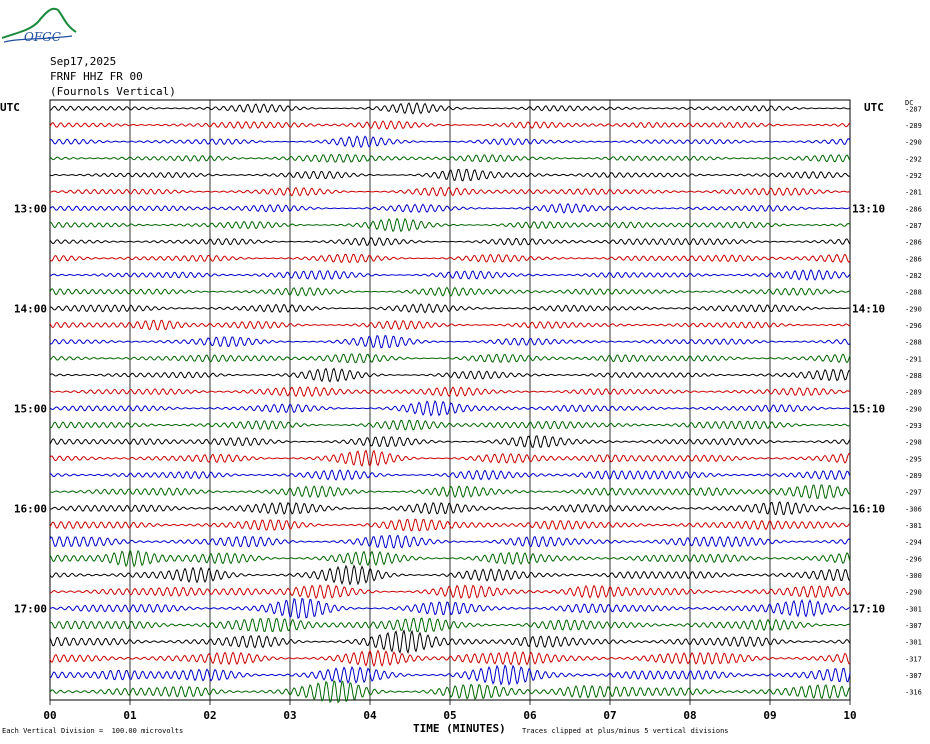 Image resolution: width=930 pixels, height=744 pixels. Describe the element at coordinates (530, 715) in the screenshot. I see `x-tick-label: 06` at that location.